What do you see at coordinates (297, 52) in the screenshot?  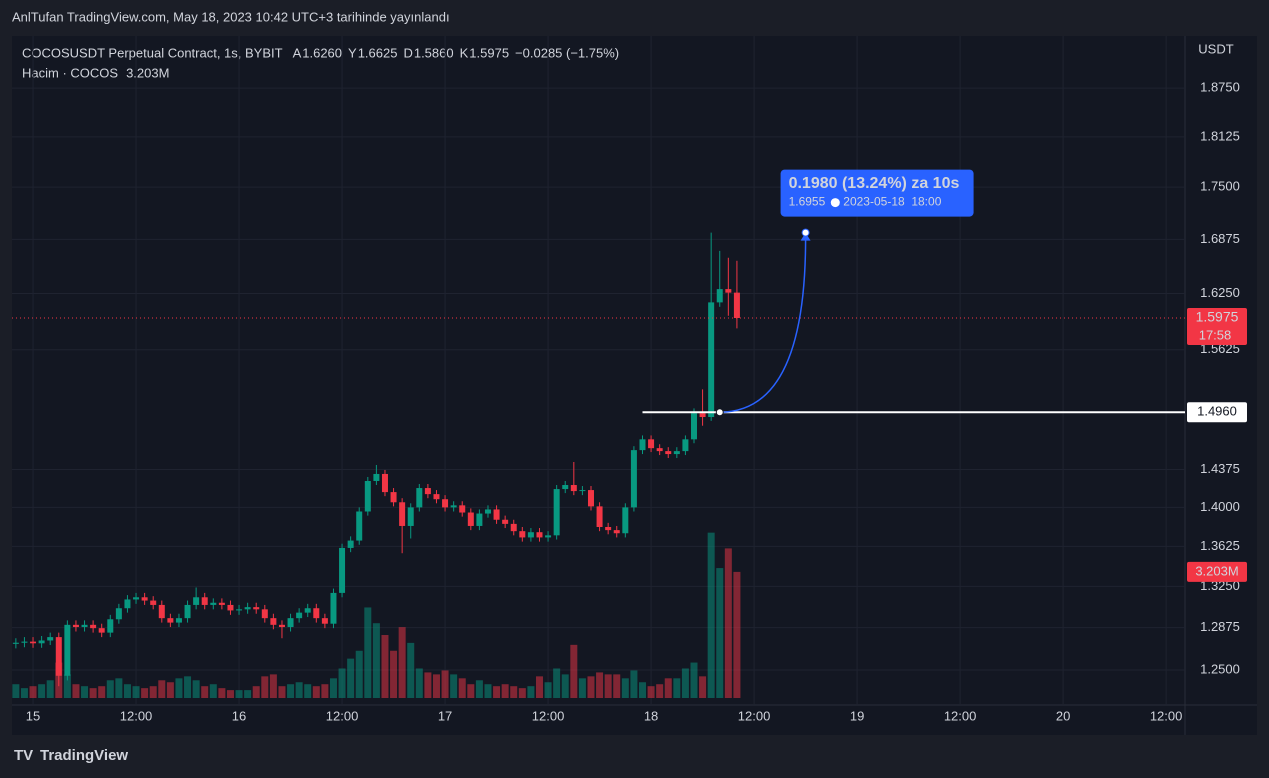 I see `legend-text: A` at bounding box center [297, 52].